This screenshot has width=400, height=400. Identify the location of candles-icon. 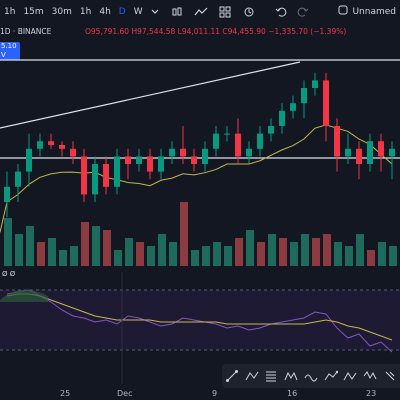
(177, 12).